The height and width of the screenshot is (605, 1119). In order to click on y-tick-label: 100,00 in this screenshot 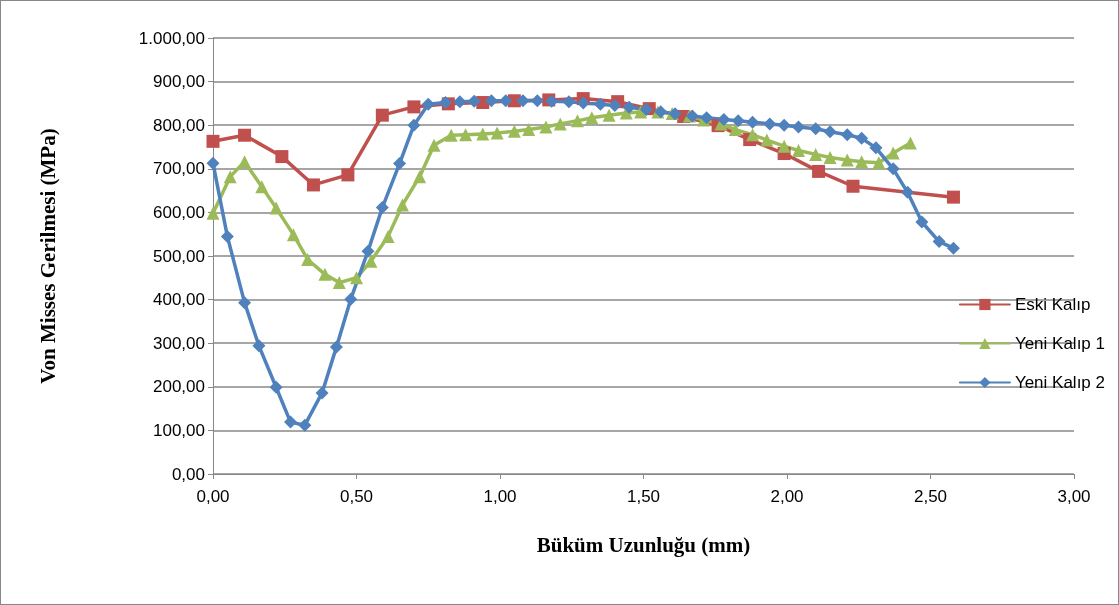, I will do `click(179, 430)`.